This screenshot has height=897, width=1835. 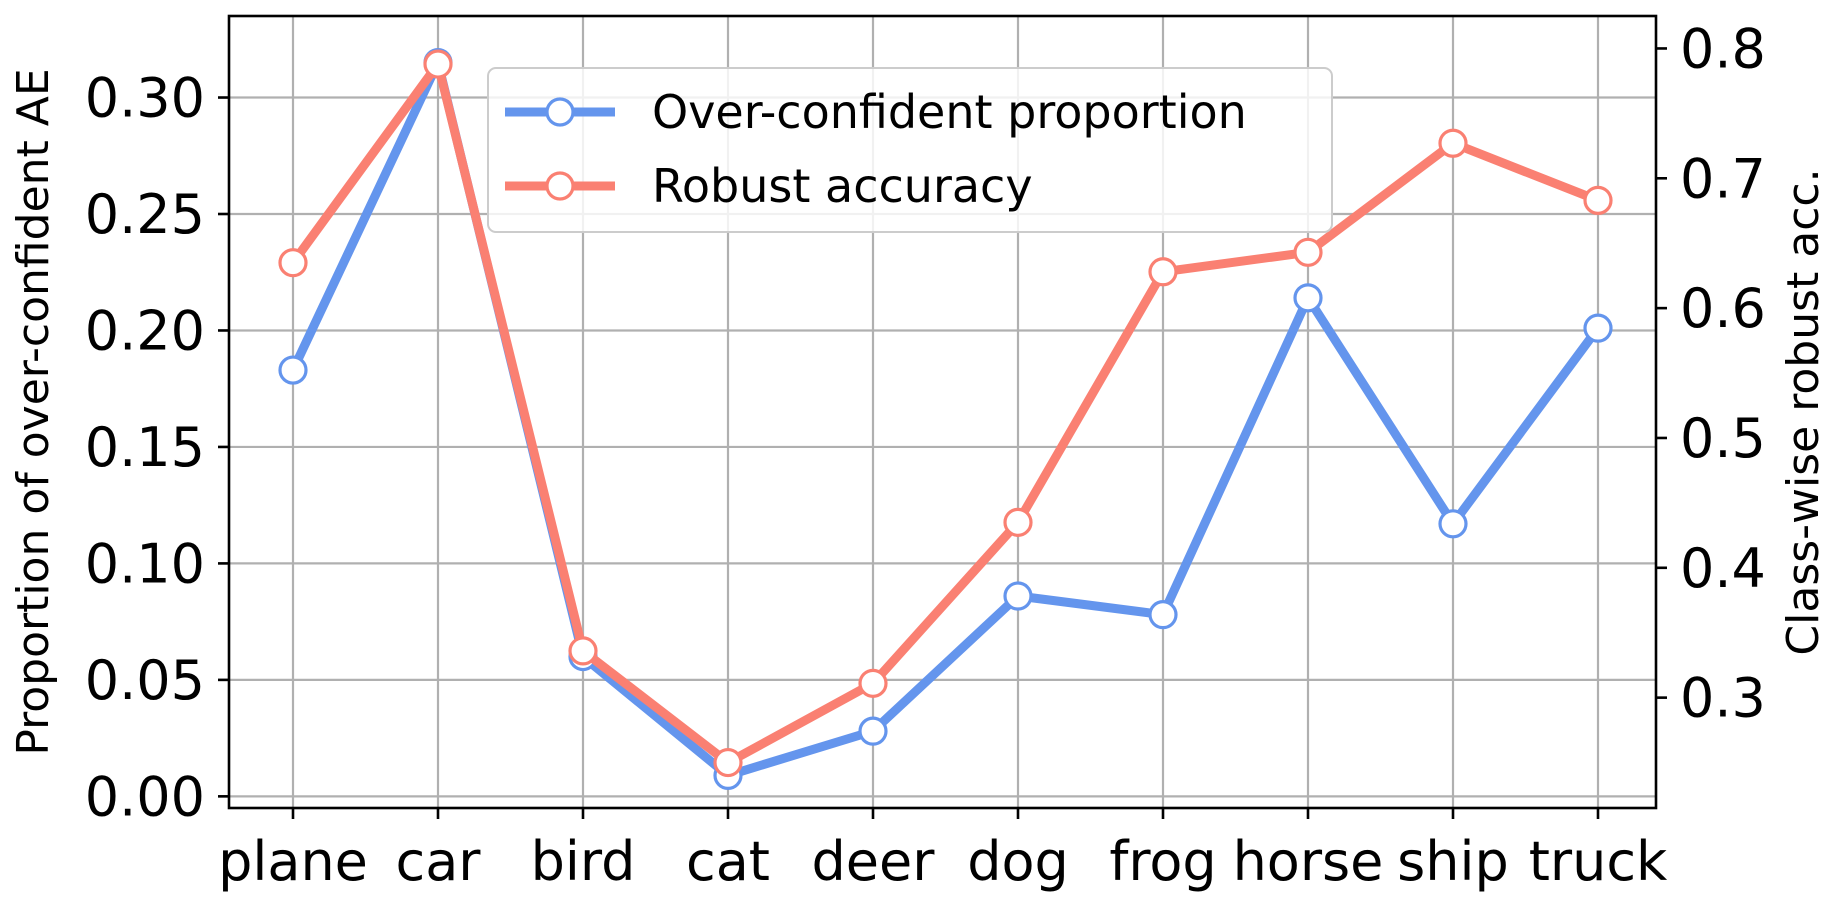 I want to click on x-tick-label: cat, so click(x=728, y=861).